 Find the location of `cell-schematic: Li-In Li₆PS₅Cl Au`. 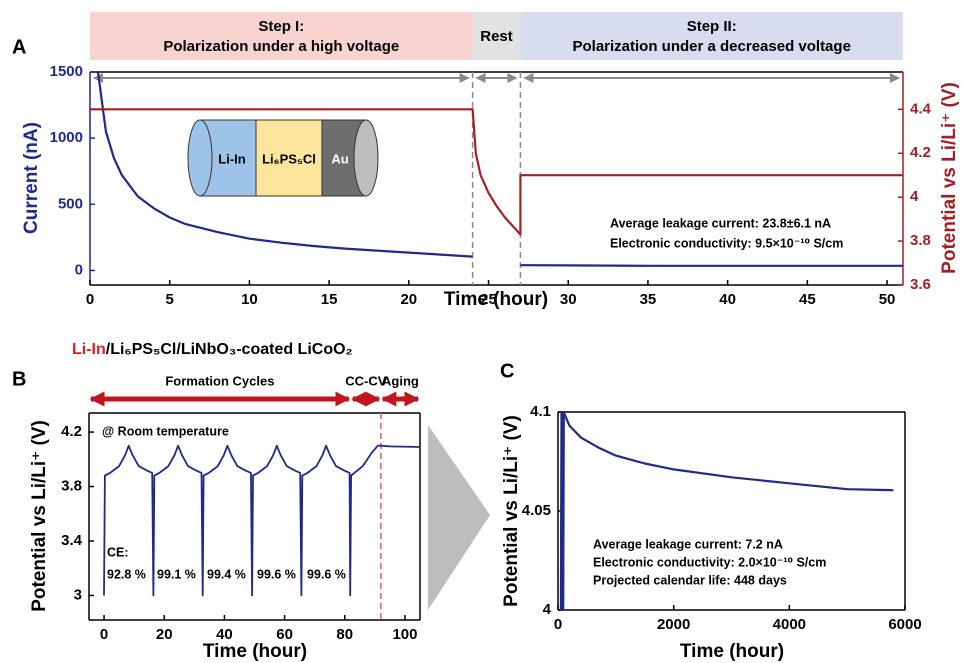

cell-schematic: Li-In Li₆PS₅Cl Au is located at coordinates (283, 158).